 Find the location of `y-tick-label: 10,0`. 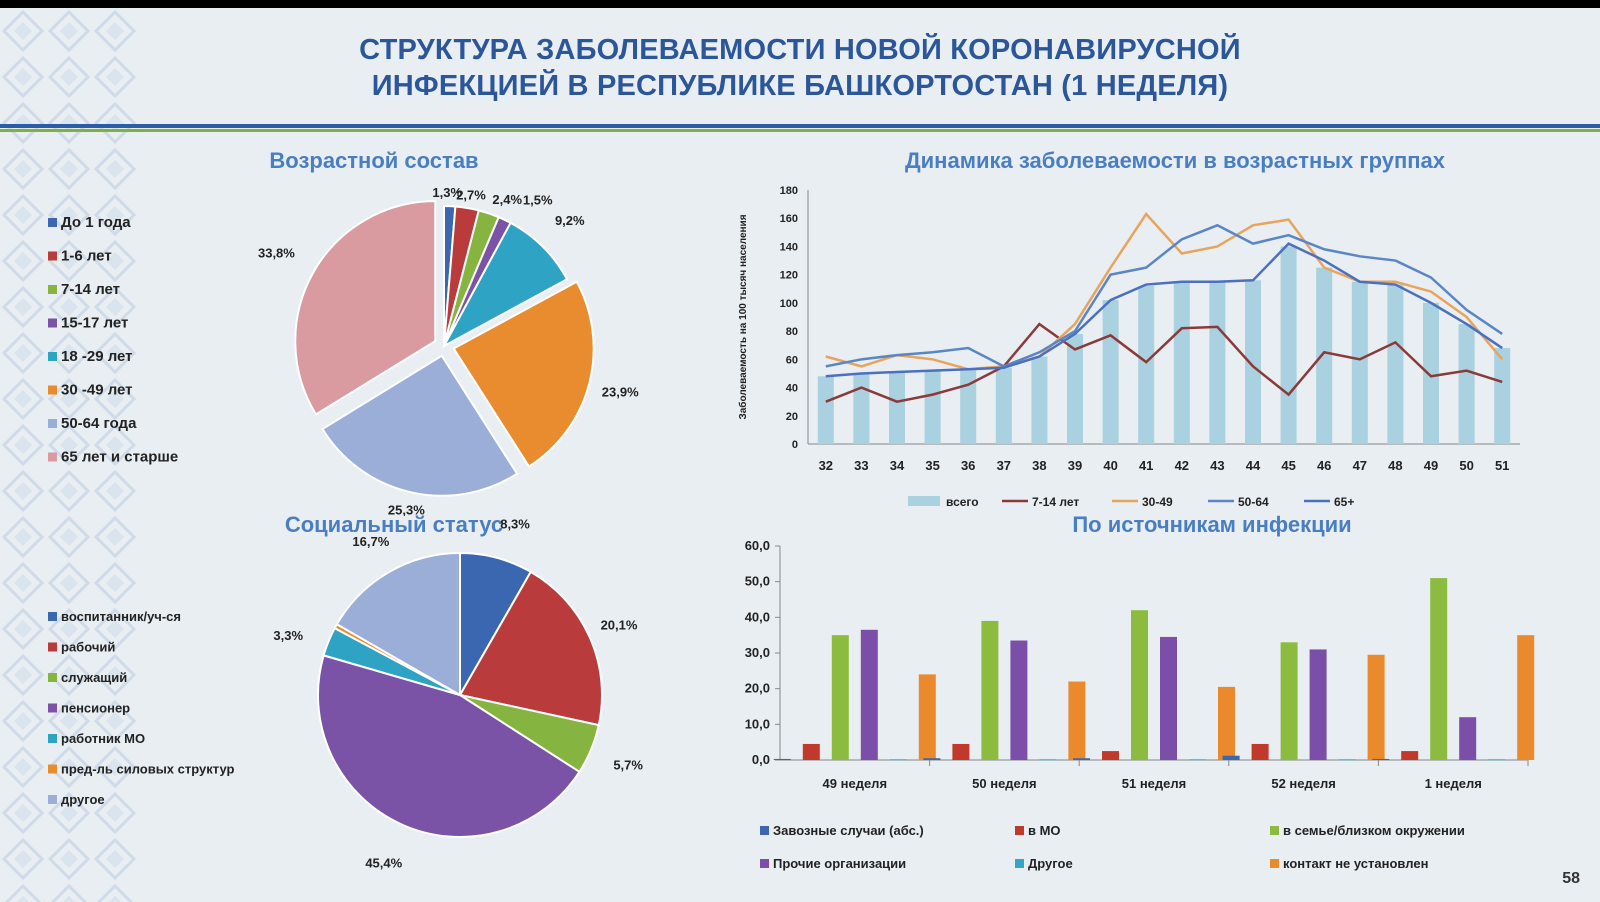

y-tick-label: 10,0 is located at coordinates (757, 723).